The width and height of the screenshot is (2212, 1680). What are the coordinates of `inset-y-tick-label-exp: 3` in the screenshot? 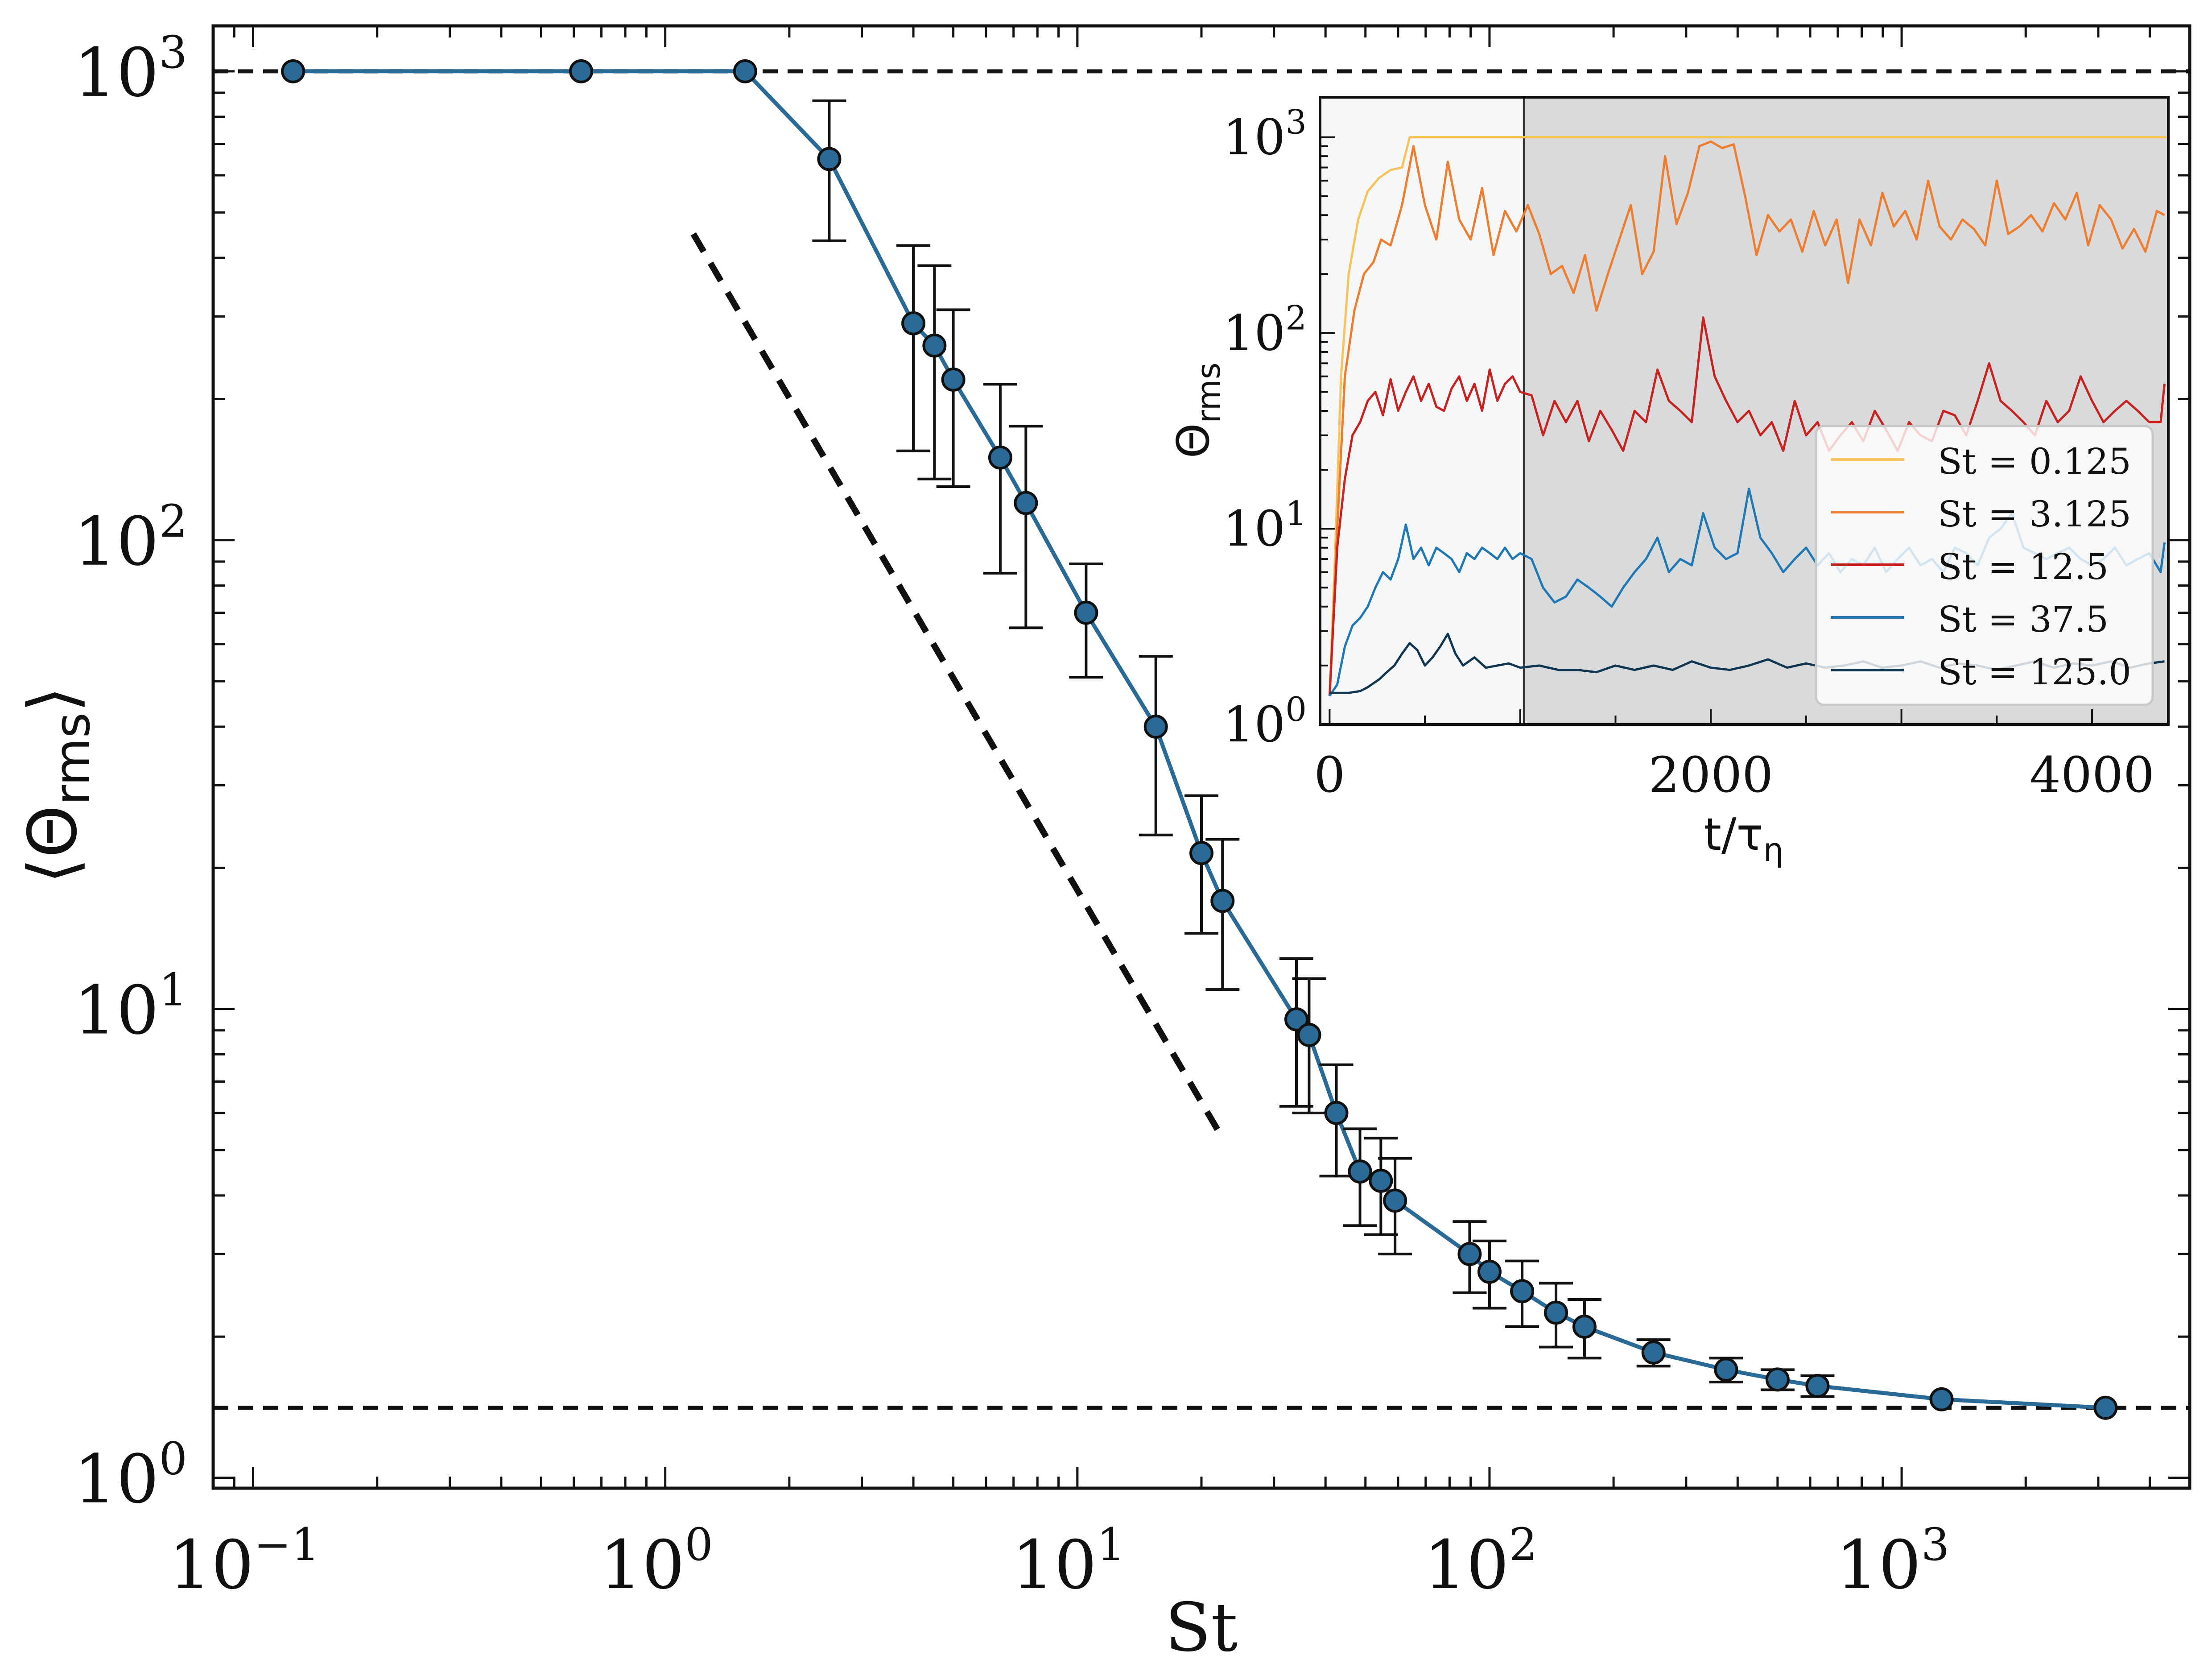 It's located at (1296, 122).